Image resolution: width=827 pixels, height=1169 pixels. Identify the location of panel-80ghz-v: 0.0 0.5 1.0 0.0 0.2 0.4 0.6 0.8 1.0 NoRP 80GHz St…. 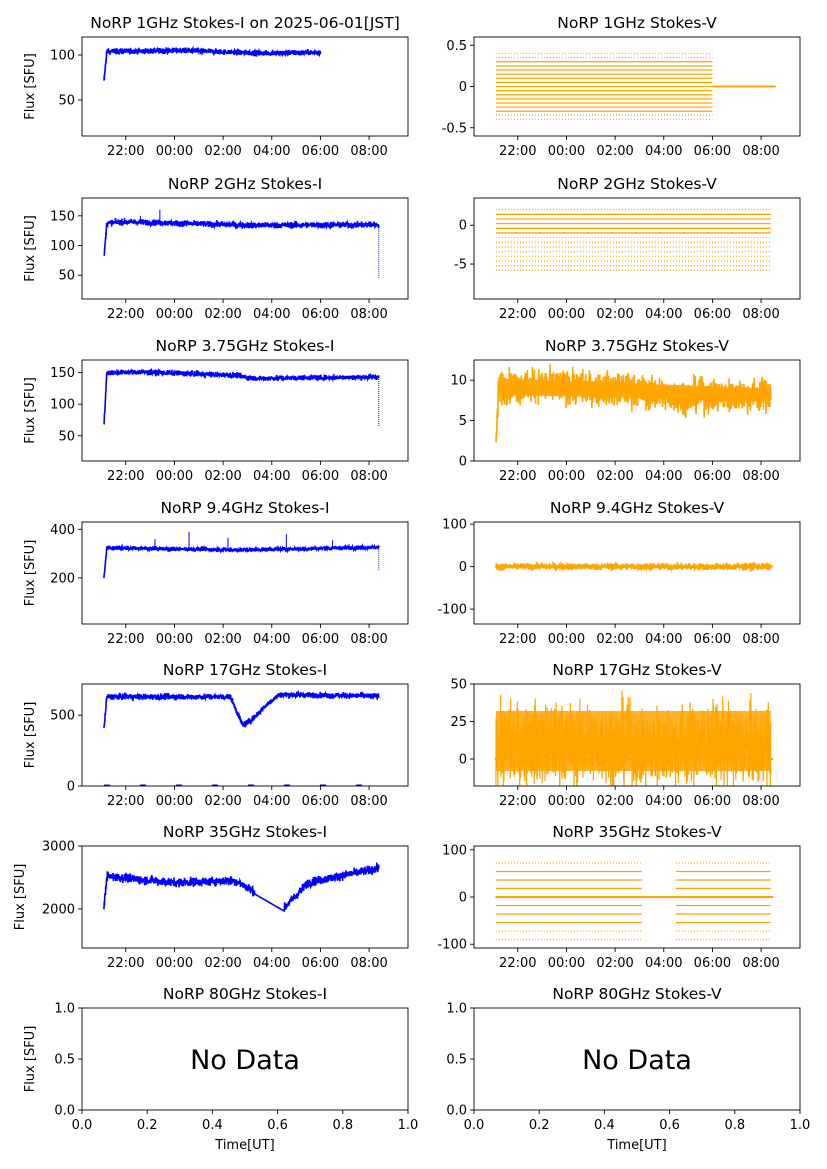
(628, 1069).